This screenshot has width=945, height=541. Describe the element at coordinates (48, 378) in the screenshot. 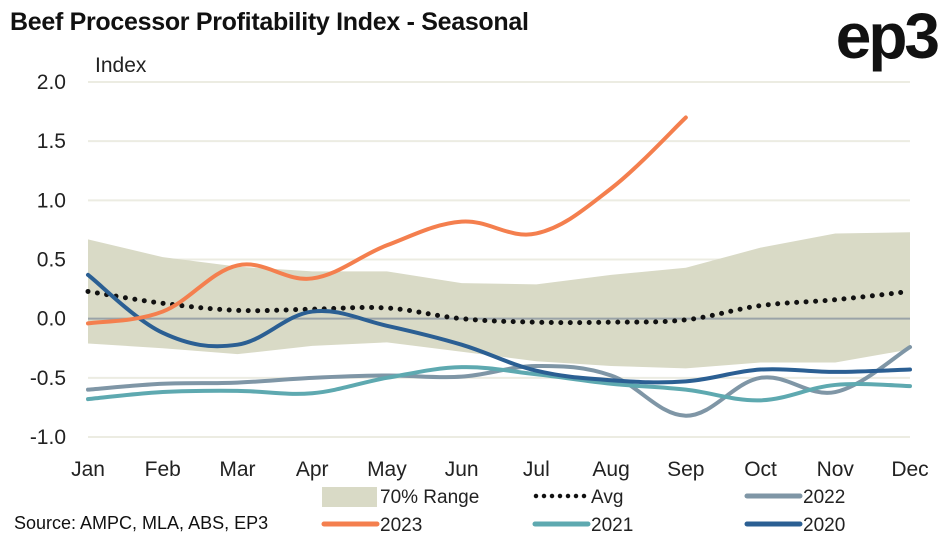

I see `y-tick-label: -0.5` at that location.